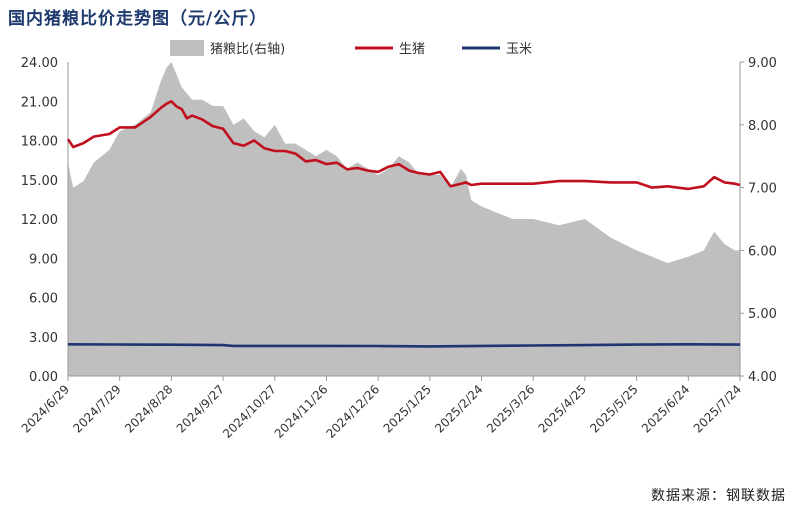 This screenshot has width=800, height=511. What do you see at coordinates (43, 259) in the screenshot?
I see `y-left-tick-label: 9.00` at bounding box center [43, 259].